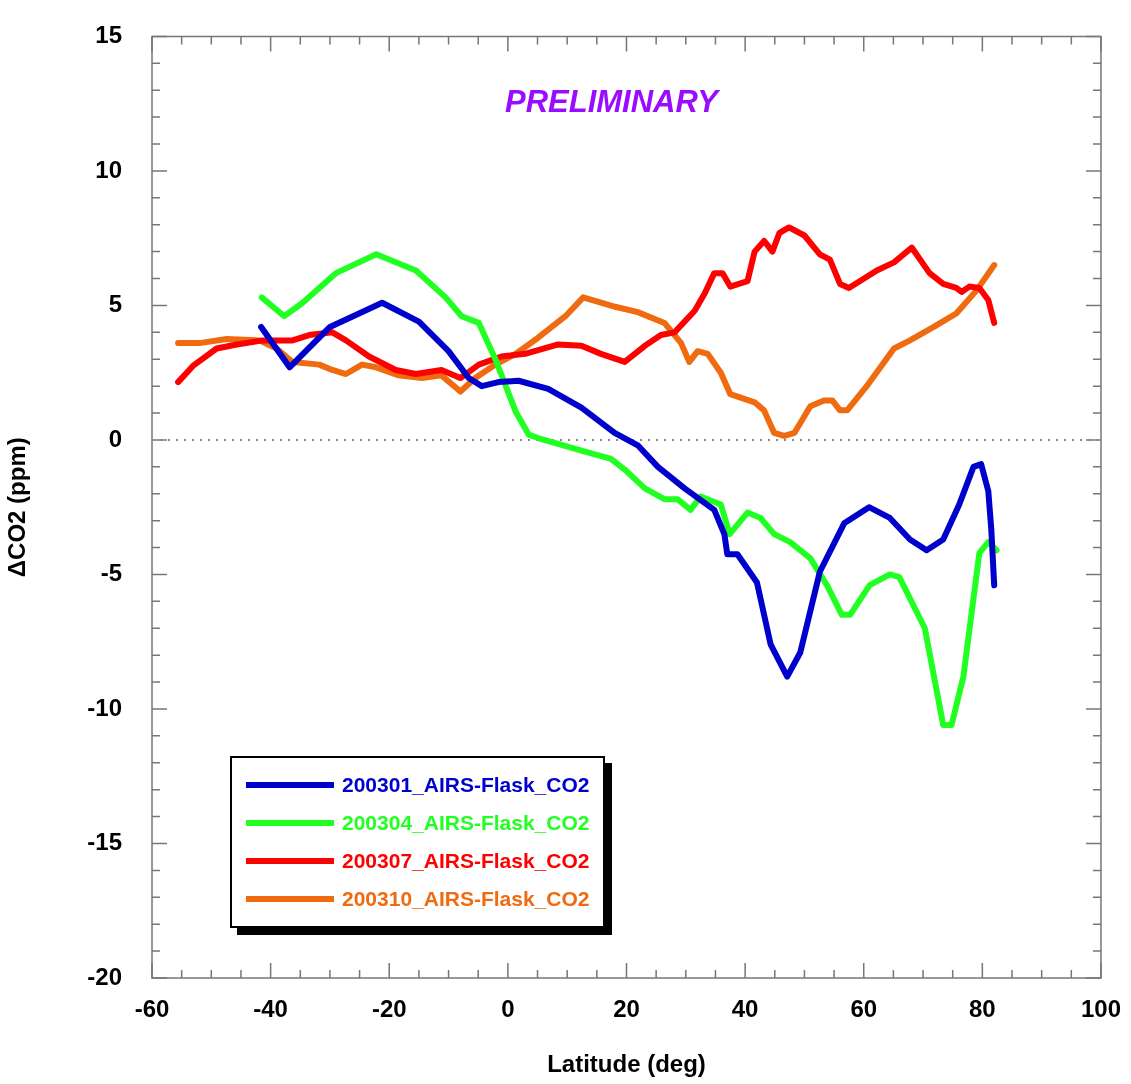  Describe the element at coordinates (108, 35) in the screenshot. I see `y-tick-label: 15` at that location.